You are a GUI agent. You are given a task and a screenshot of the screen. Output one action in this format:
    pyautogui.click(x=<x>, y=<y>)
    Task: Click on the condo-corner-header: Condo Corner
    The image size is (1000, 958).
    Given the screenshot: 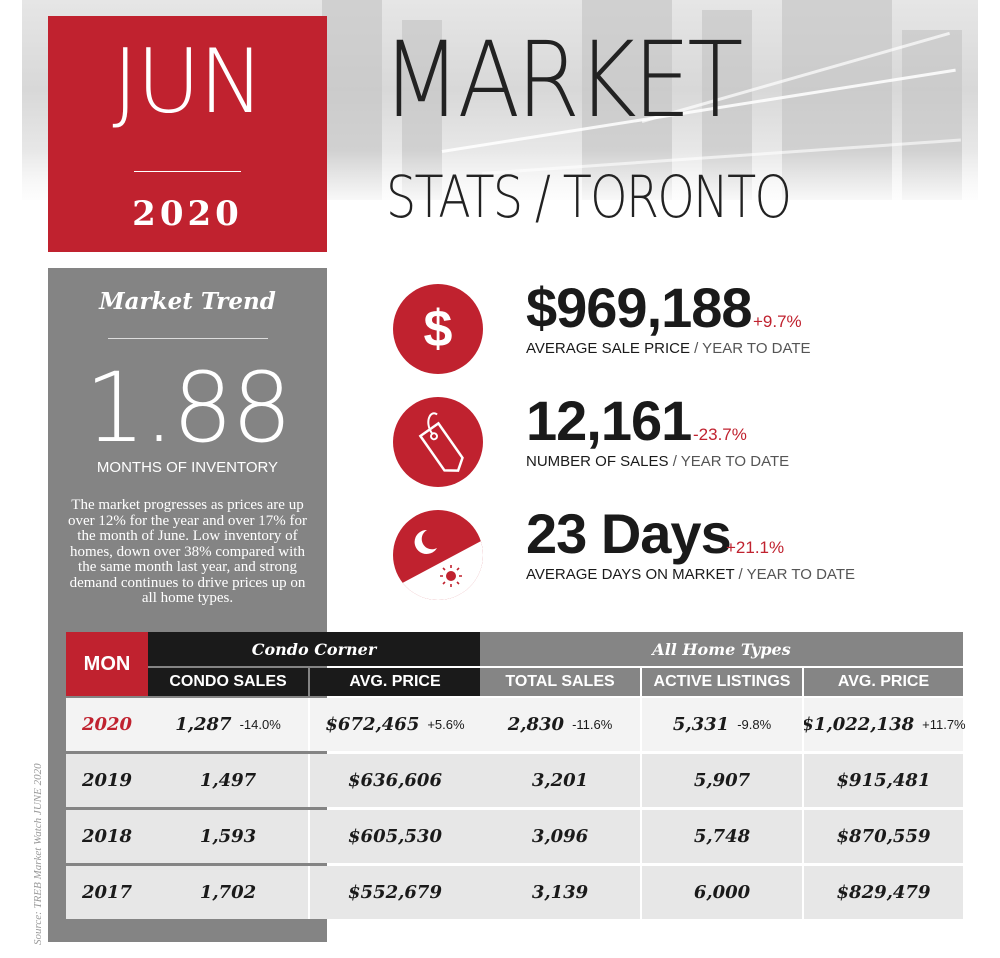 What is the action you would take?
    pyautogui.click(x=314, y=649)
    